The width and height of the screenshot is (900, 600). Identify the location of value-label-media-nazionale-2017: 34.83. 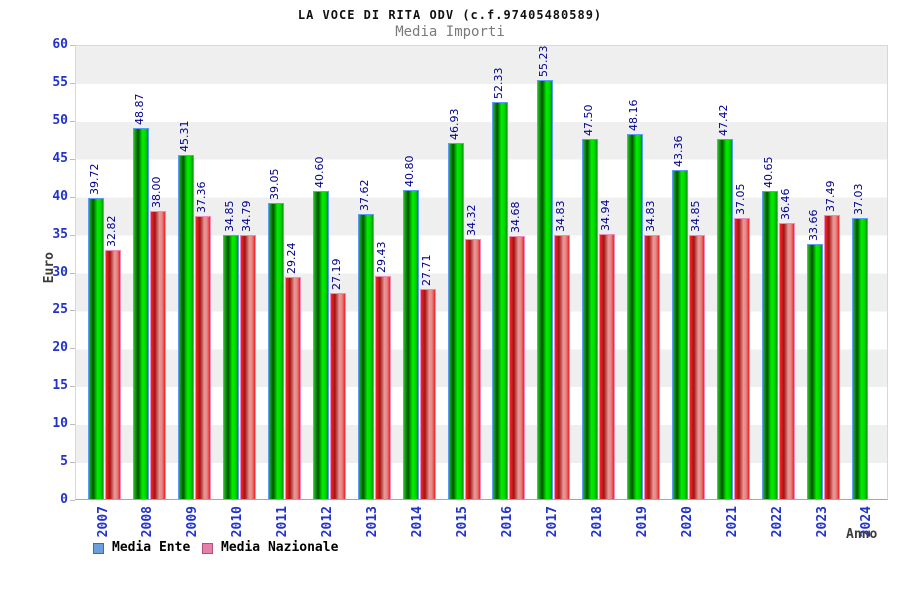
(561, 216).